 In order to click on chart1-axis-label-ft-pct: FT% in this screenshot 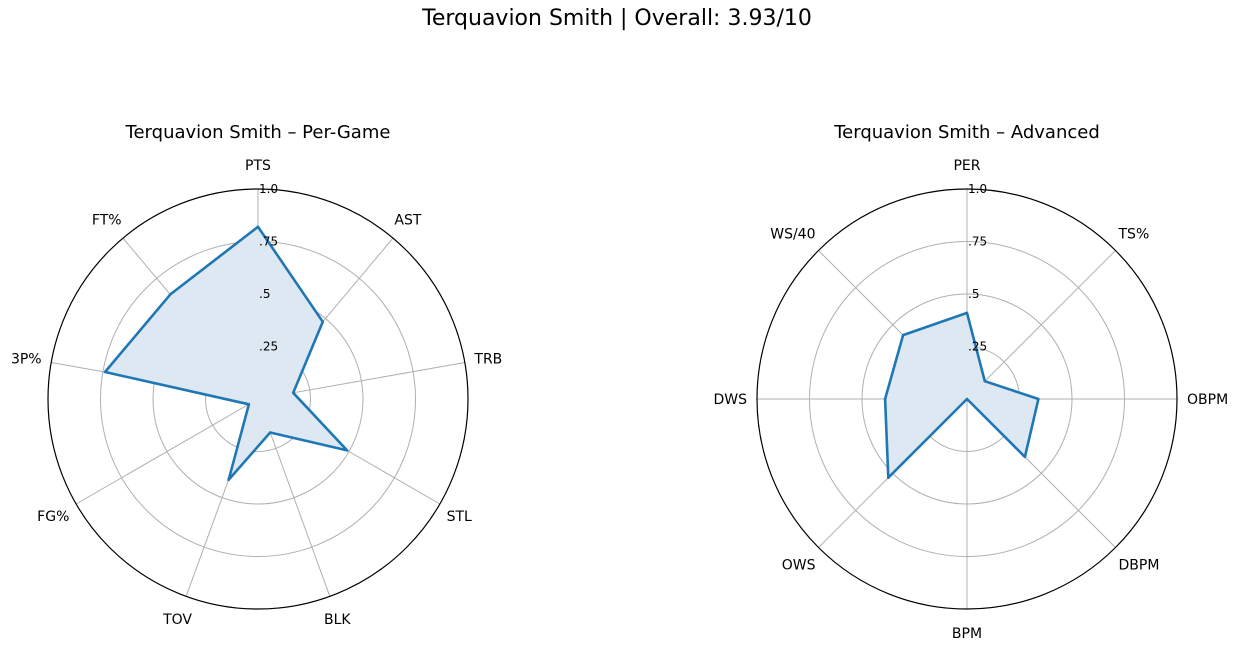, I will do `click(107, 221)`.